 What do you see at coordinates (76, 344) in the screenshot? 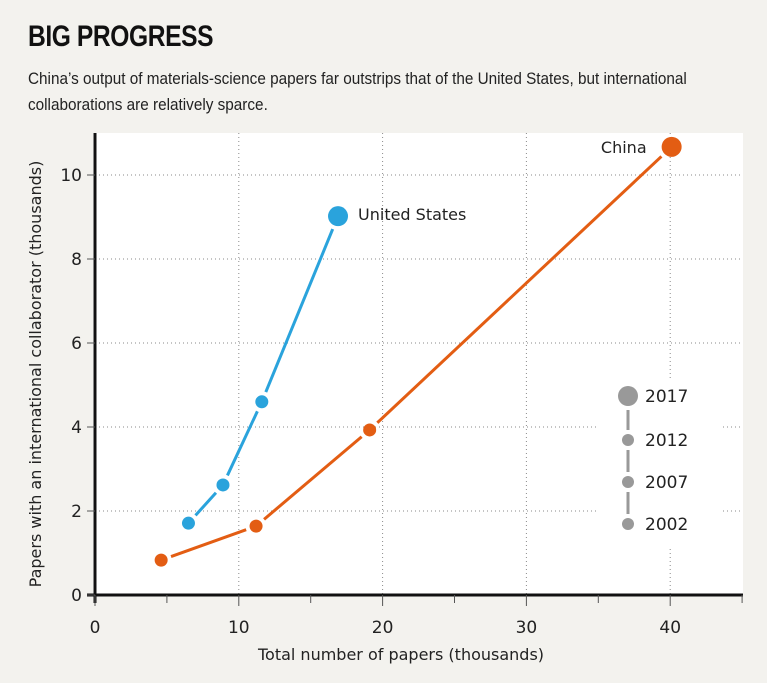
I see `y-tick-label: 6` at bounding box center [76, 344].